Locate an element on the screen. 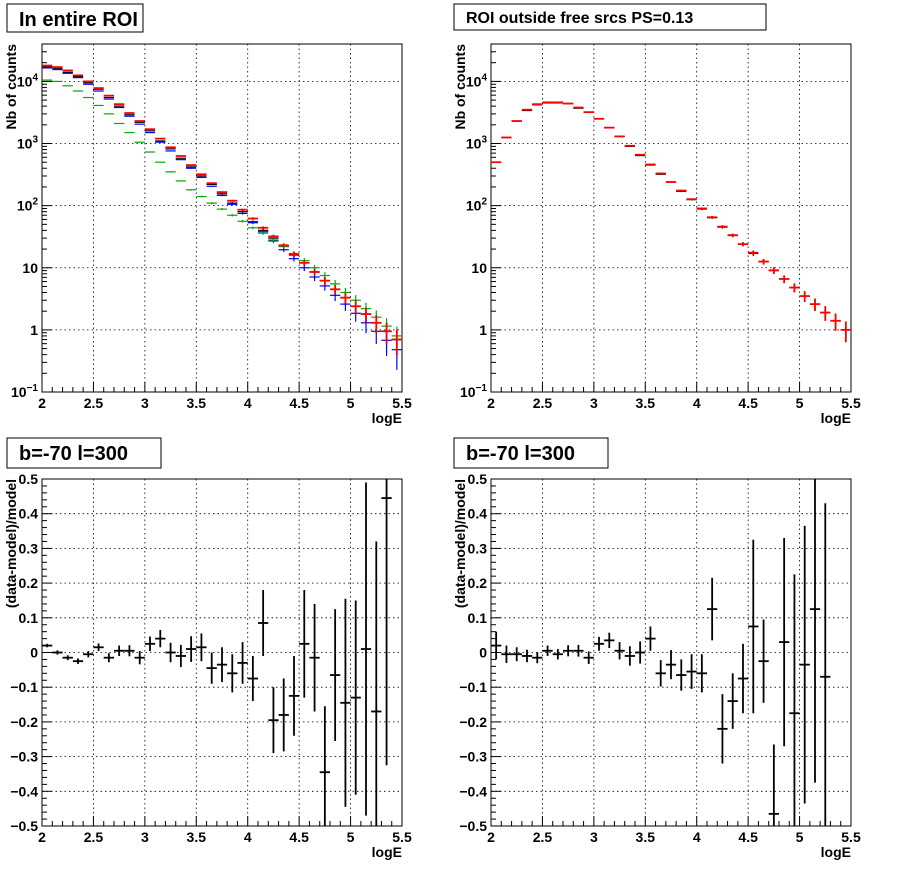  title-text: In entire ROI is located at coordinates (78, 20).